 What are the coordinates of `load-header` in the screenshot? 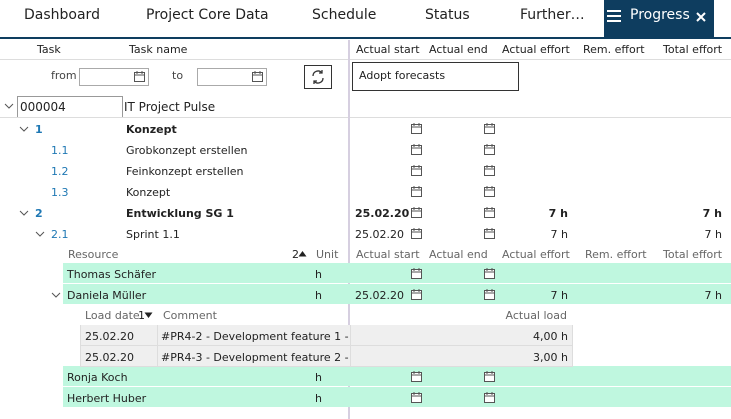 It's located at (326, 315).